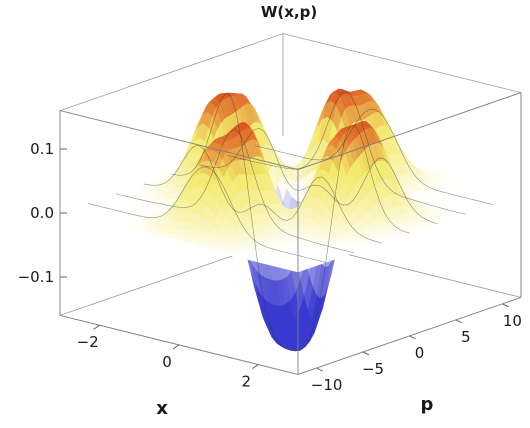 The width and height of the screenshot is (530, 428). I want to click on p-tick-label: −10, so click(327, 385).